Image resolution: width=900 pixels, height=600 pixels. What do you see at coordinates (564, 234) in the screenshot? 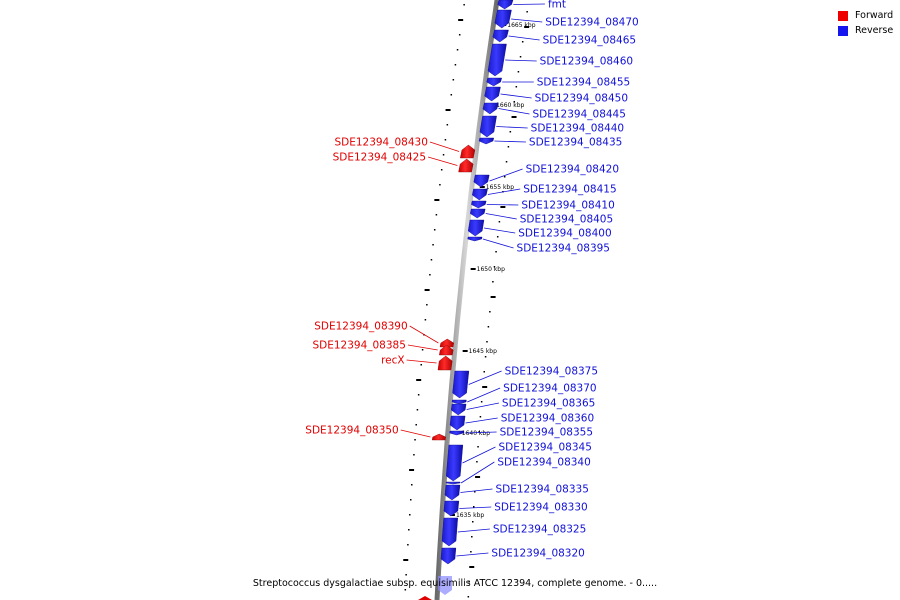
I see `label-sde12394-08400: SDE12394_08400` at bounding box center [564, 234].